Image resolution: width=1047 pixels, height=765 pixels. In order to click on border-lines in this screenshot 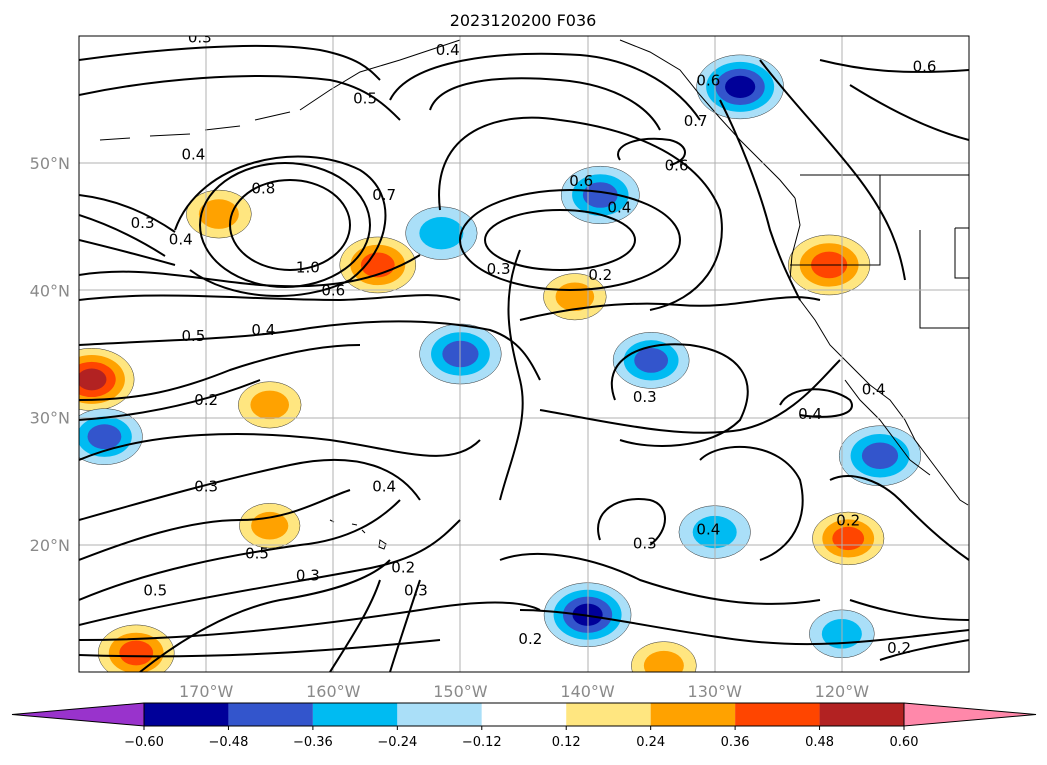, I will do `click(879, 251)`.